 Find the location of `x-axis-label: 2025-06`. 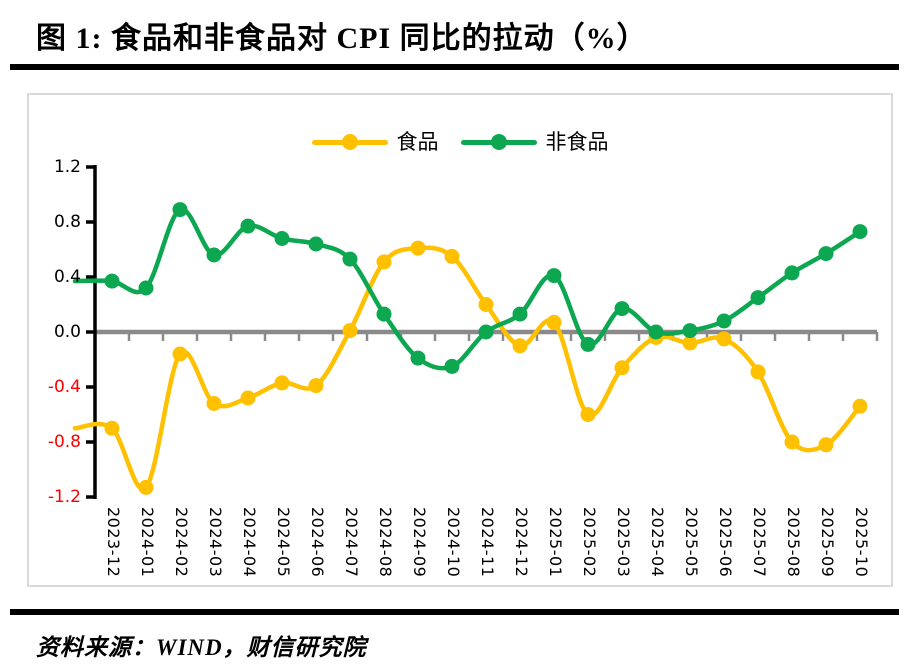

x-axis-label: 2025-06 is located at coordinates (725, 542).